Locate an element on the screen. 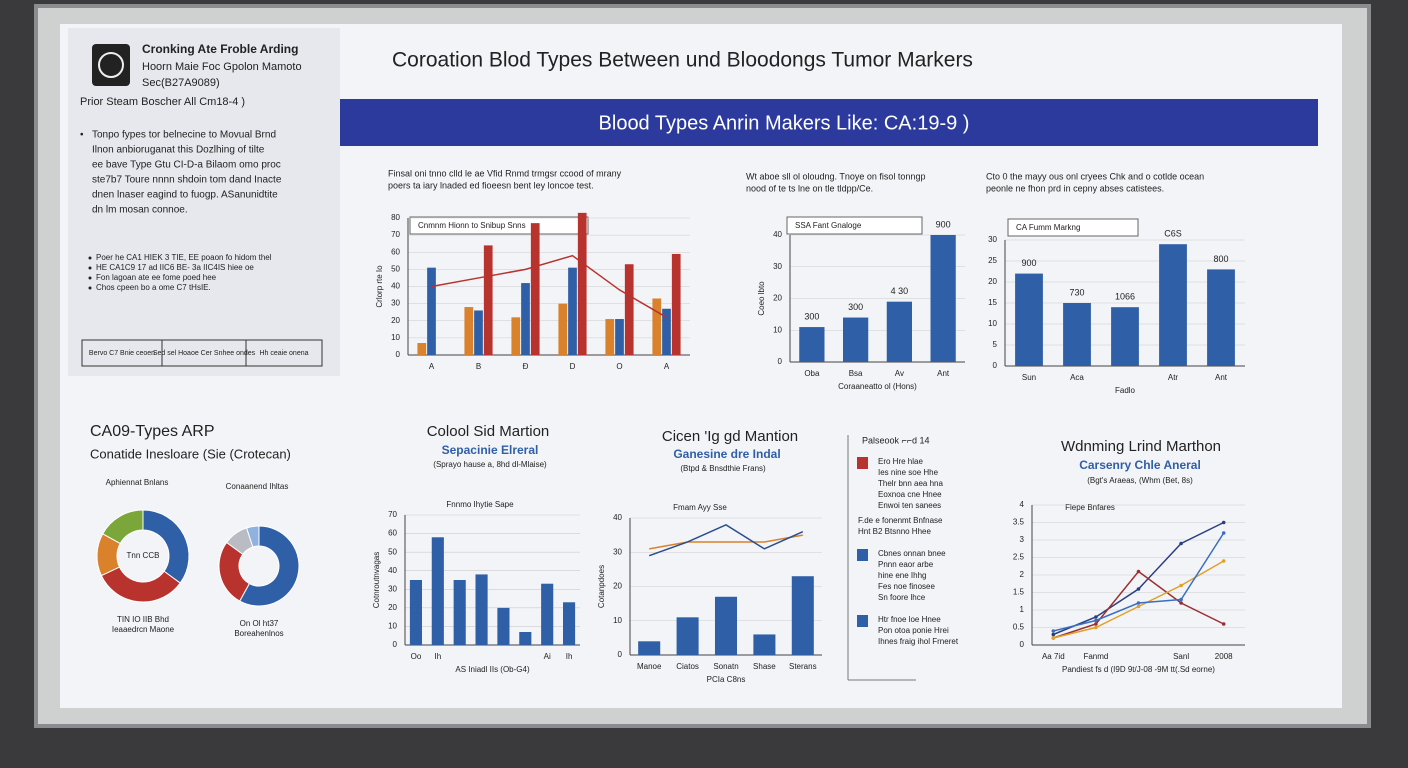 The height and width of the screenshot is (768, 1408). legend-panel-text: Ies nine soe Hhe is located at coordinates (908, 472).